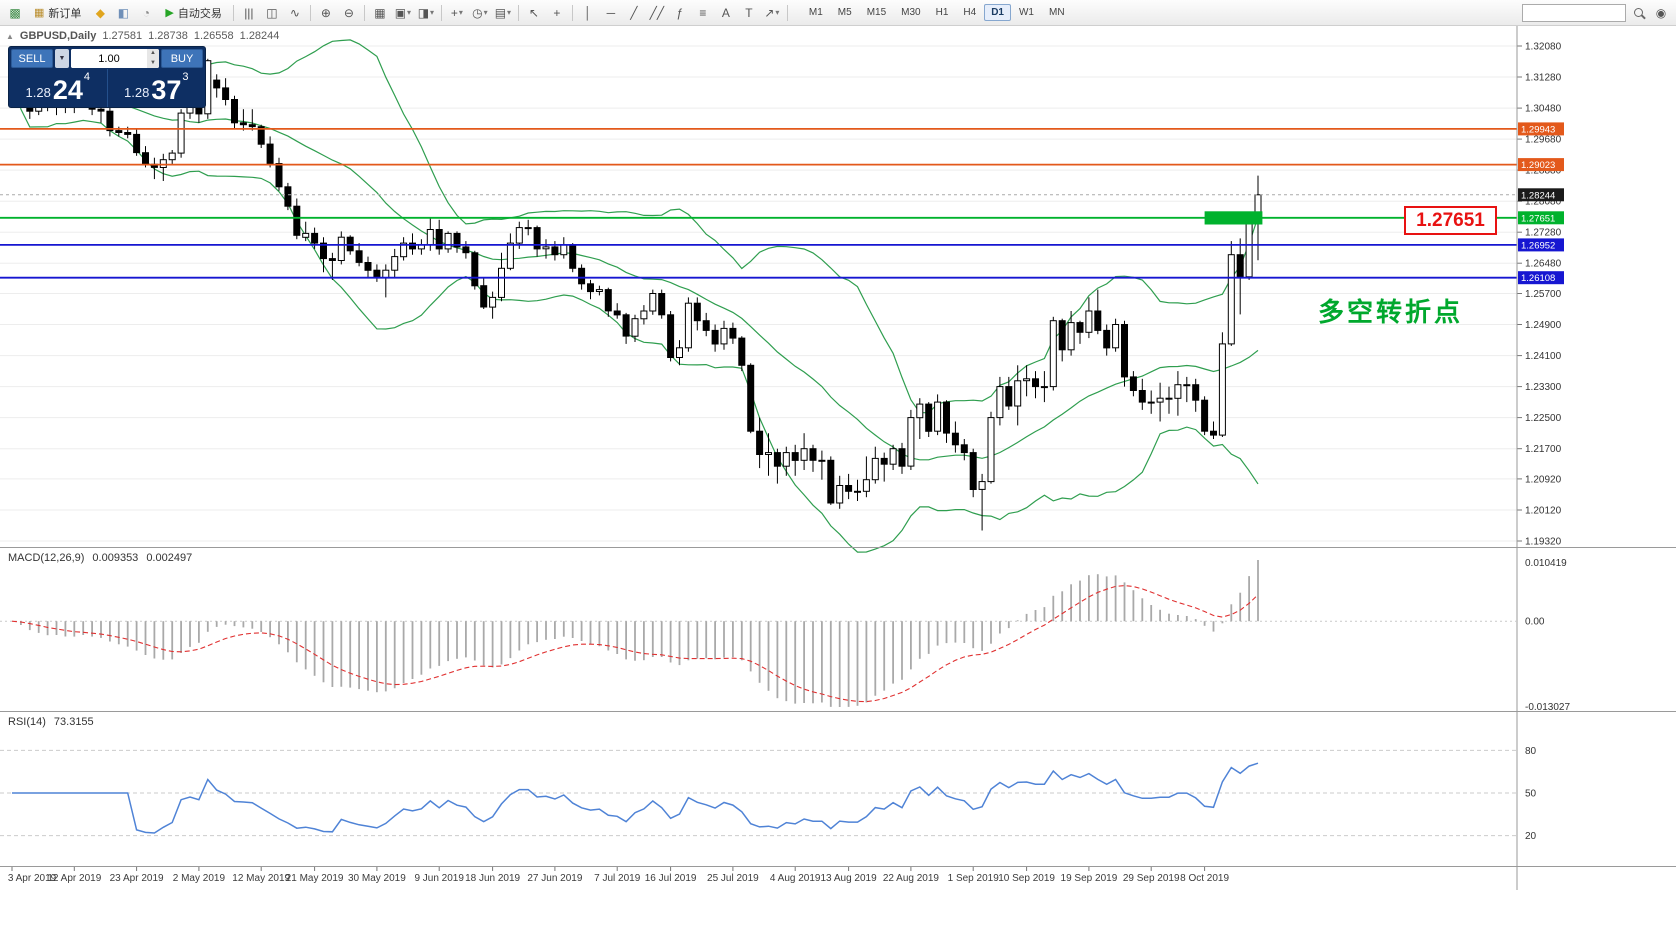 This screenshot has height=952, width=1676. Describe the element at coordinates (795, 878) in the screenshot. I see `svg-text: 4 Aug 2019` at that location.